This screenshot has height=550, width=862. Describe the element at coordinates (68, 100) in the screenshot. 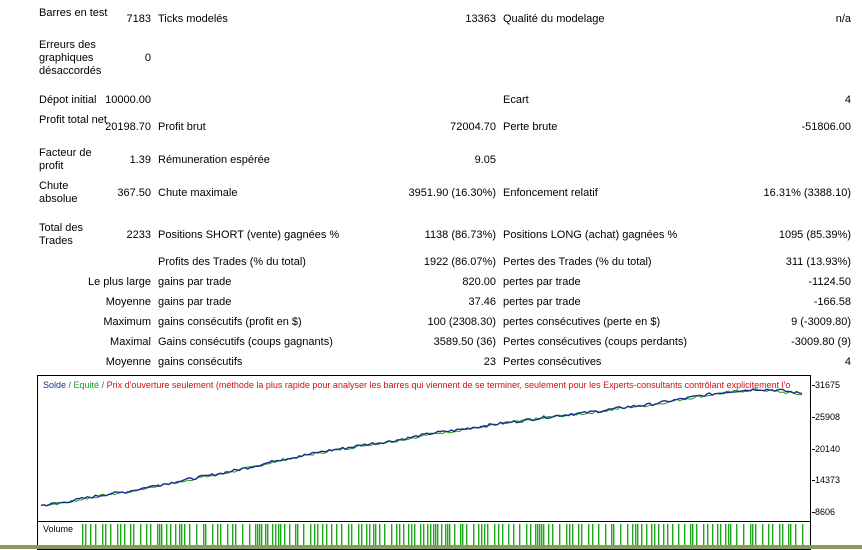

I see `label-depot-initial: Dépot initial` at that location.